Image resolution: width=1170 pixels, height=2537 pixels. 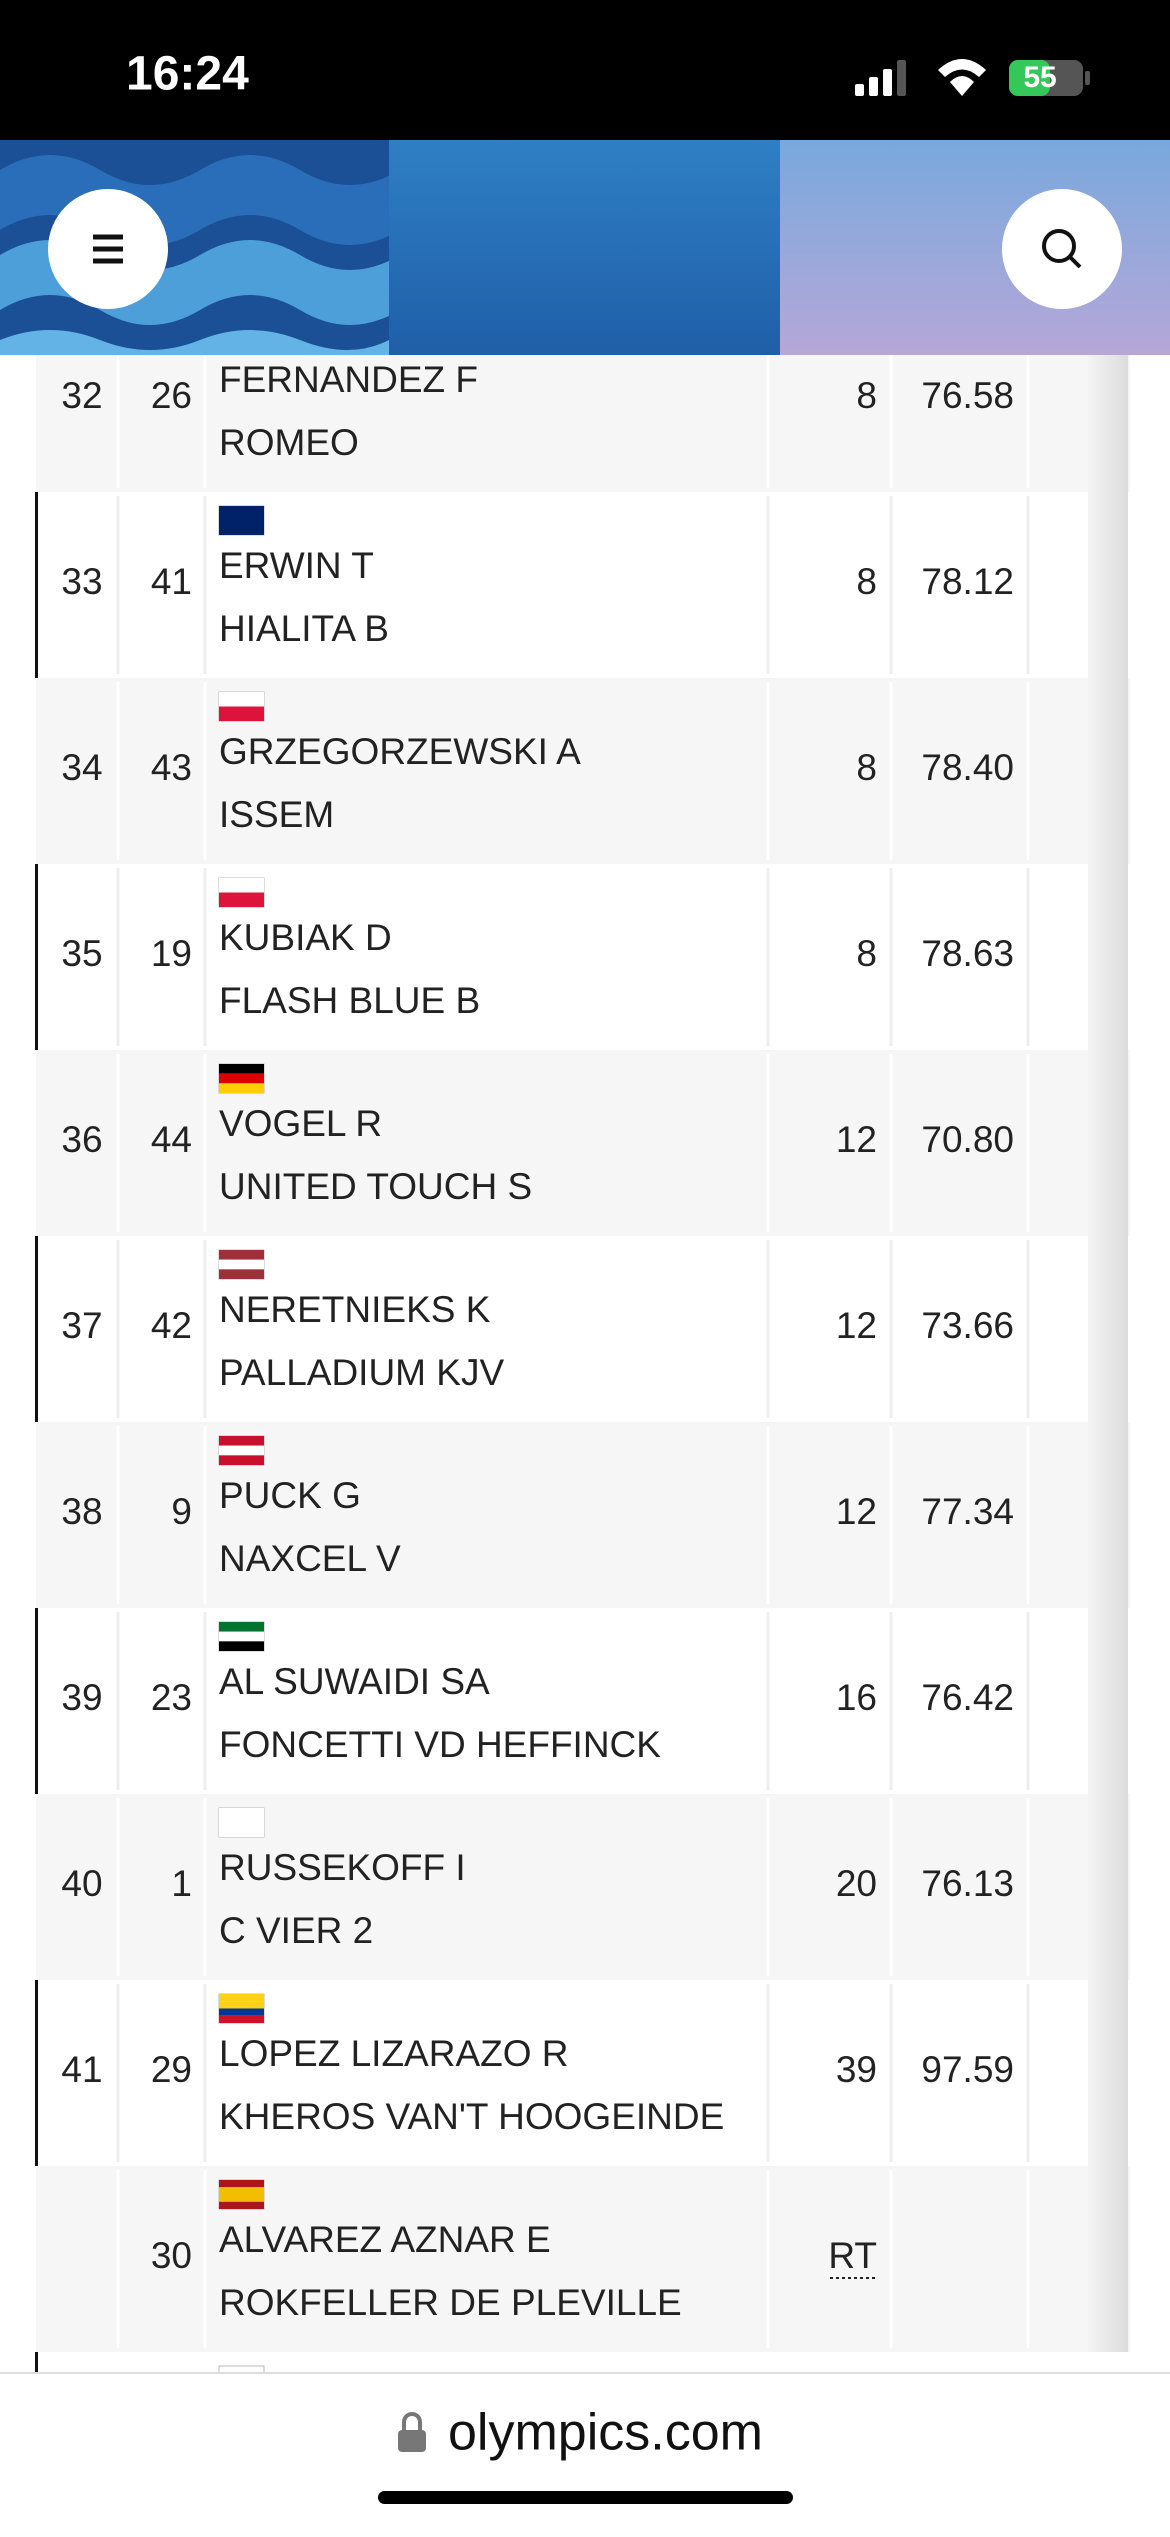 What do you see at coordinates (81, 395) in the screenshot?
I see `rank: 32` at bounding box center [81, 395].